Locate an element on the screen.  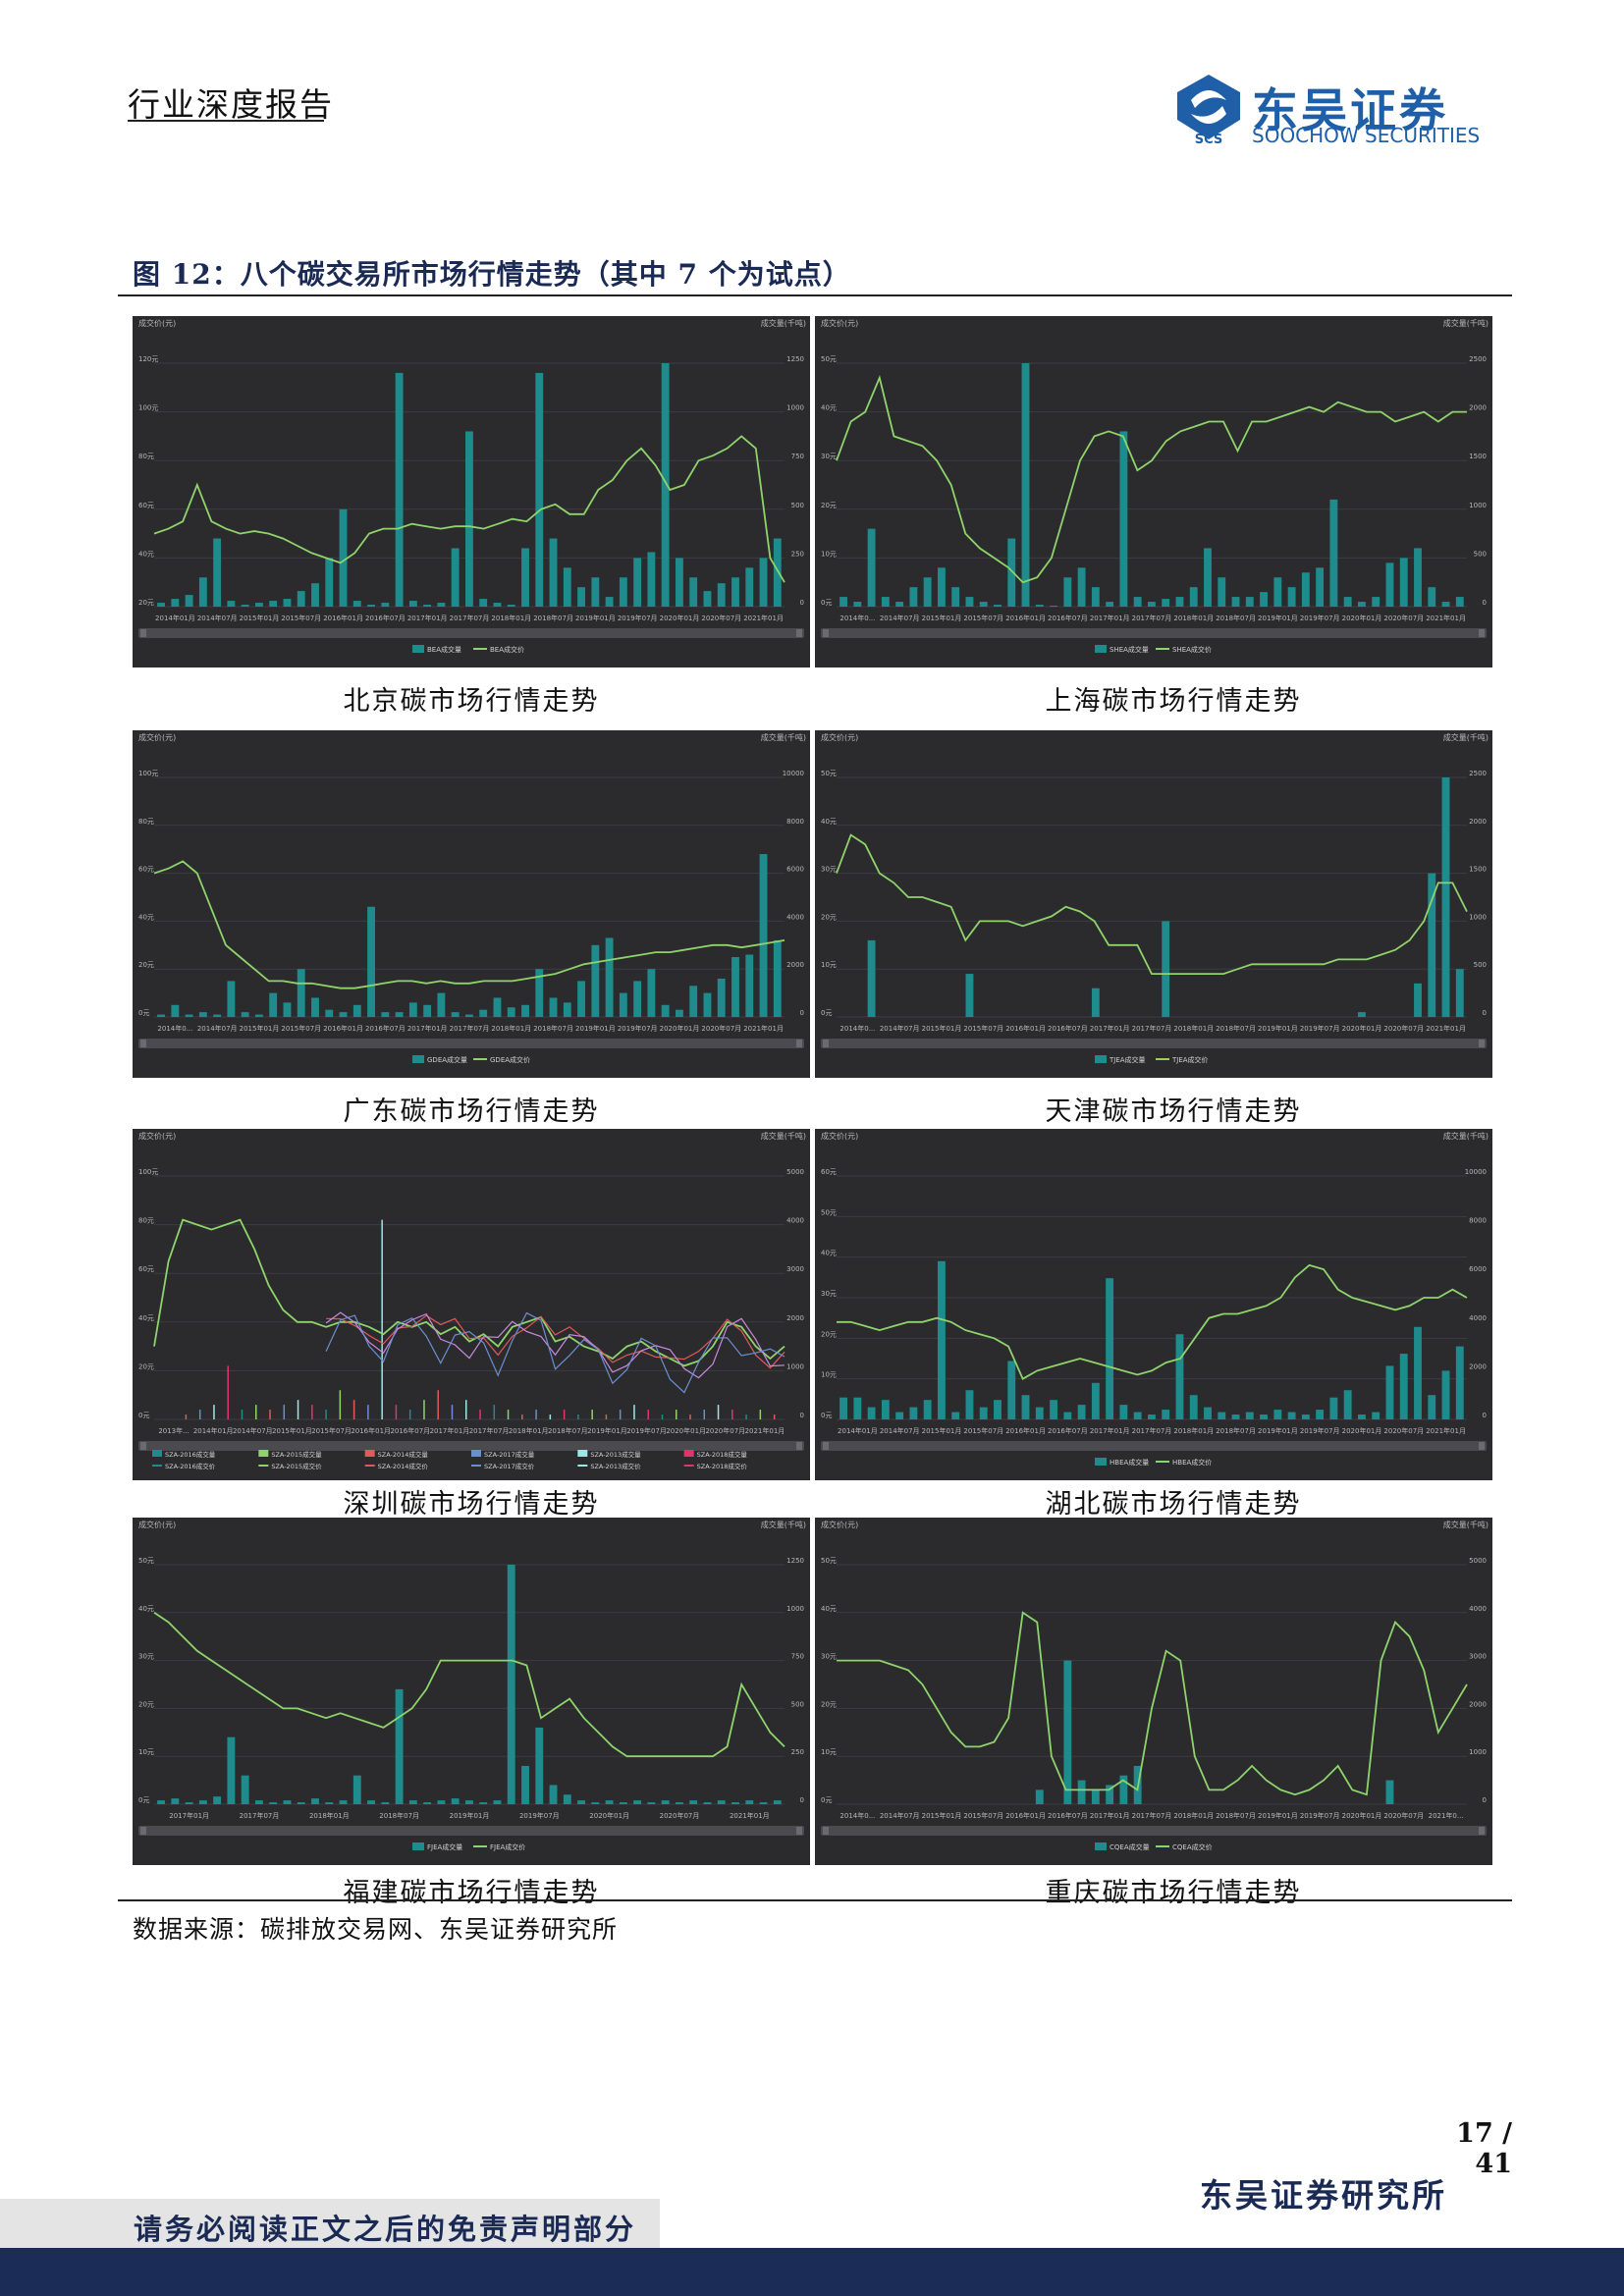
shanghai-y-right-tick: 0 is located at coordinates (1485, 603).